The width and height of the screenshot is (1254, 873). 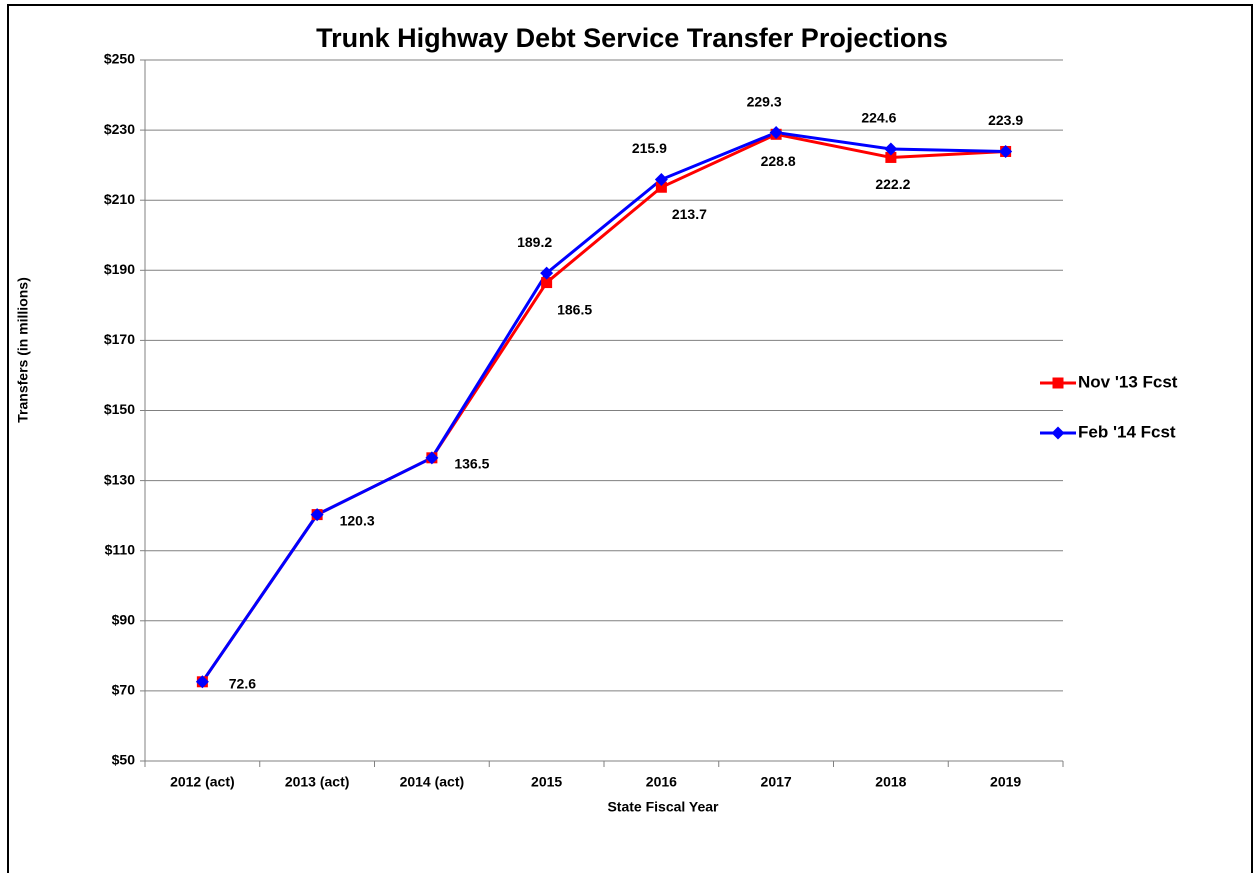 What do you see at coordinates (119, 199) in the screenshot?
I see `y-tick-label: $210` at bounding box center [119, 199].